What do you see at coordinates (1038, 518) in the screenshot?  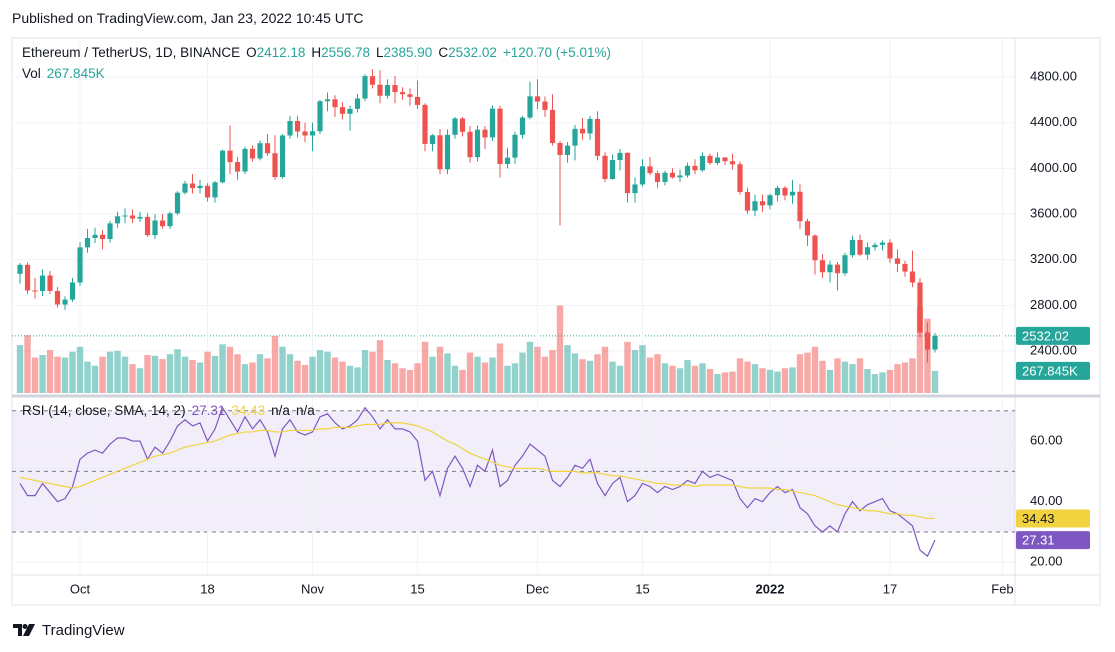 I see `rsi-last-label: 34.43` at bounding box center [1038, 518].